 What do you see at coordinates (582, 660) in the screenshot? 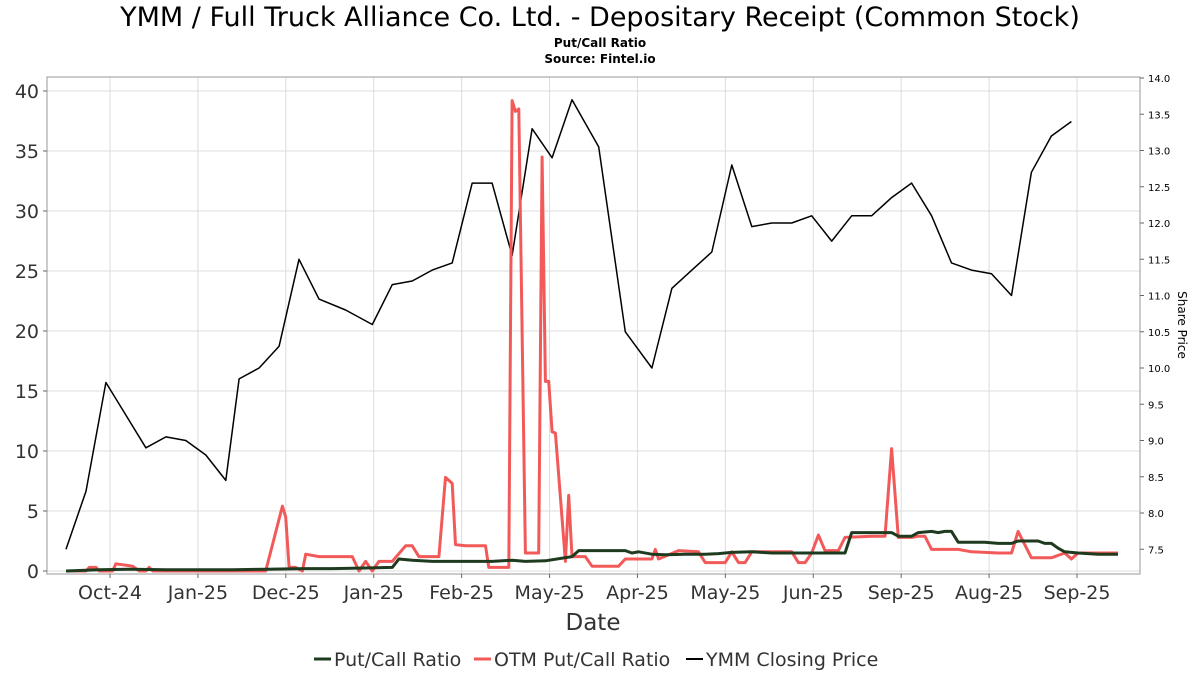
I see `legend-label: OTM Put/Call Ratio` at bounding box center [582, 660].